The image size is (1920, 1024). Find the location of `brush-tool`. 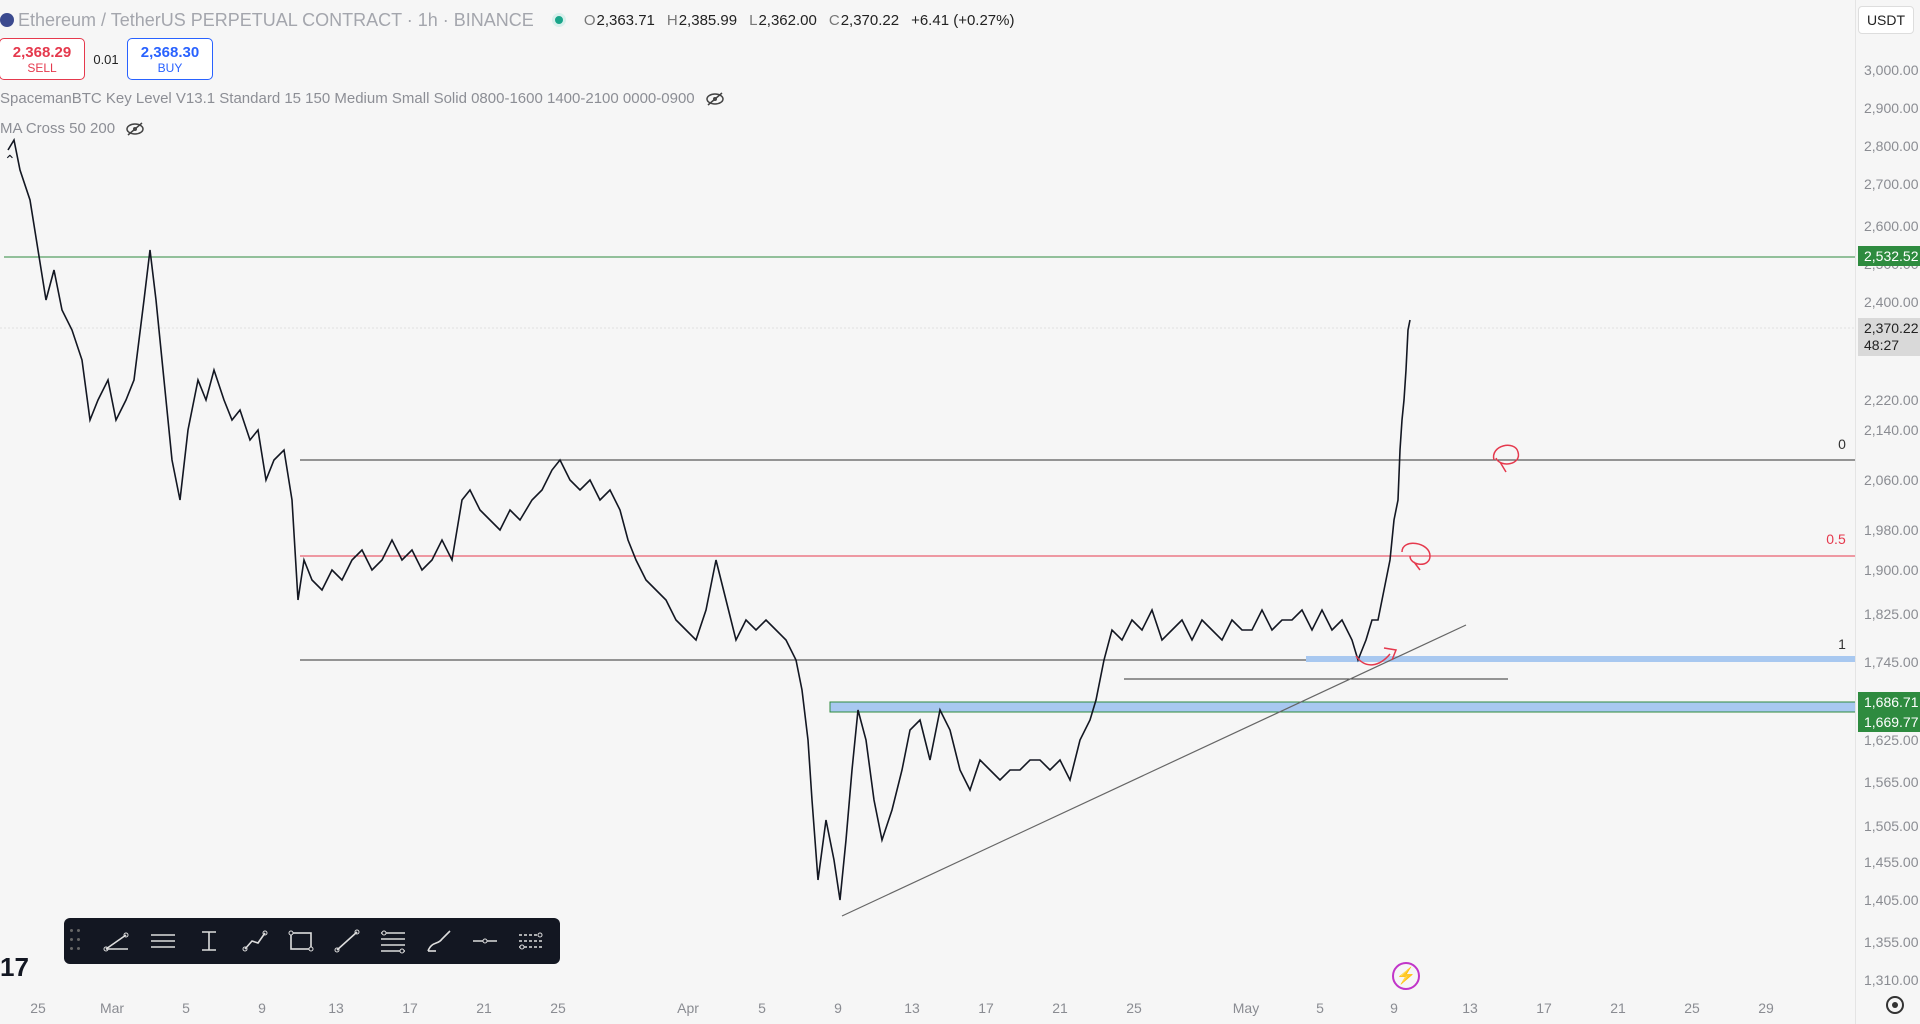

brush-tool is located at coordinates (439, 941).